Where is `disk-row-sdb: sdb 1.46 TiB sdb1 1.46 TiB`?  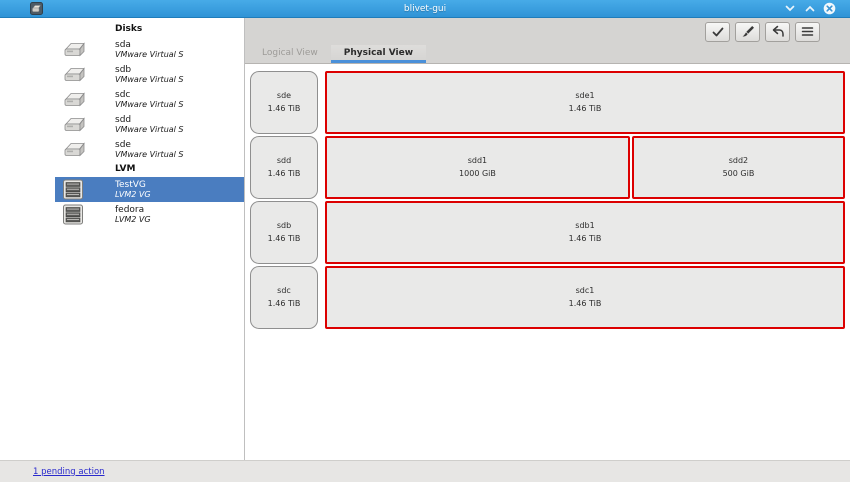 disk-row-sdb: sdb 1.46 TiB sdb1 1.46 TiB is located at coordinates (547, 232).